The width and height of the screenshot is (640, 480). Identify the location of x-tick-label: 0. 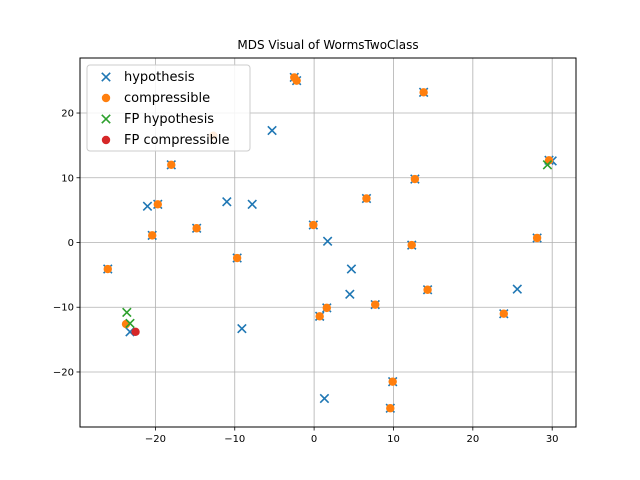
(314, 439).